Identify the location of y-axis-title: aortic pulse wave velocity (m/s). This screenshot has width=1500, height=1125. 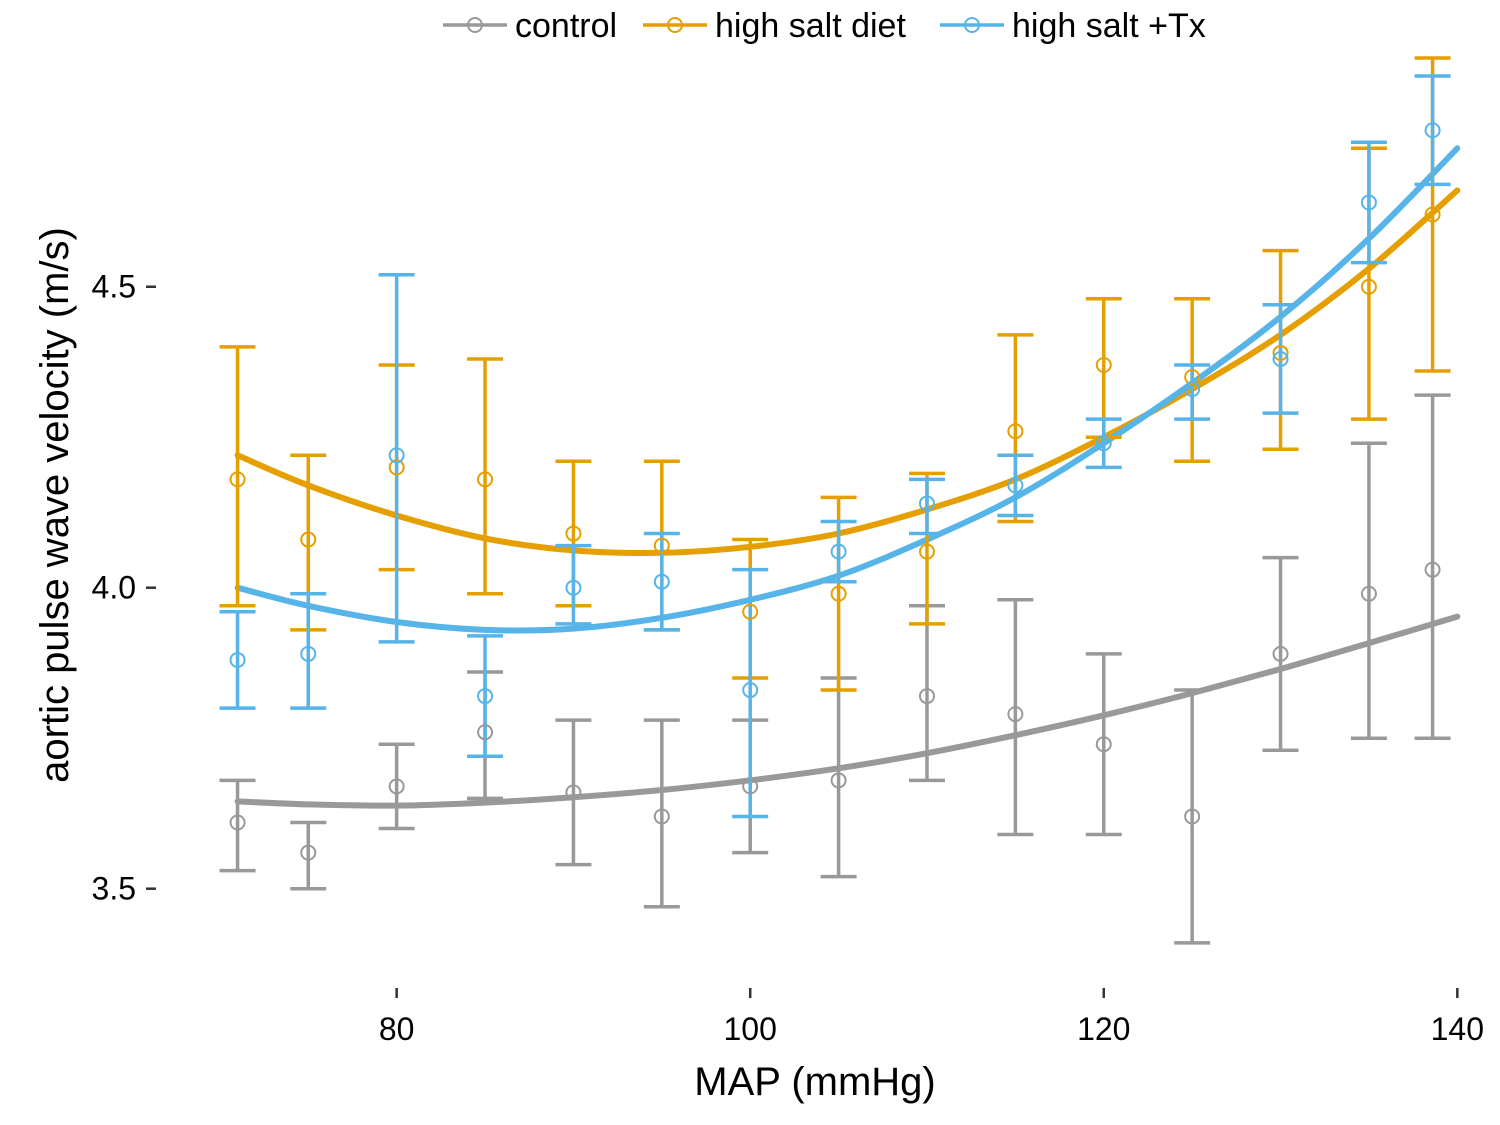
(55, 505).